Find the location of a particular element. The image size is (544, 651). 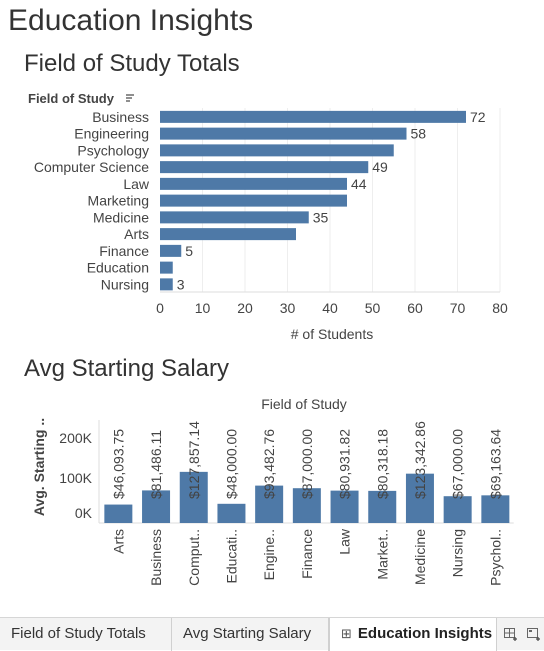

data-label: 5 is located at coordinates (189, 251).